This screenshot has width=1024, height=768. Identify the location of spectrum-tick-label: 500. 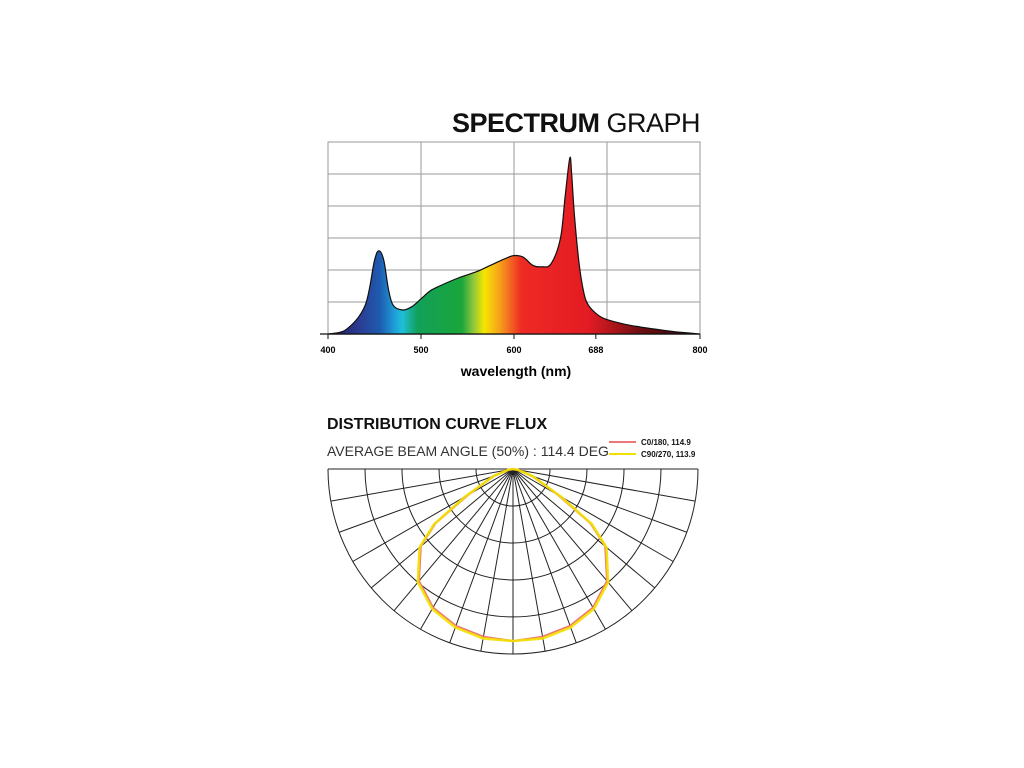
(420, 350).